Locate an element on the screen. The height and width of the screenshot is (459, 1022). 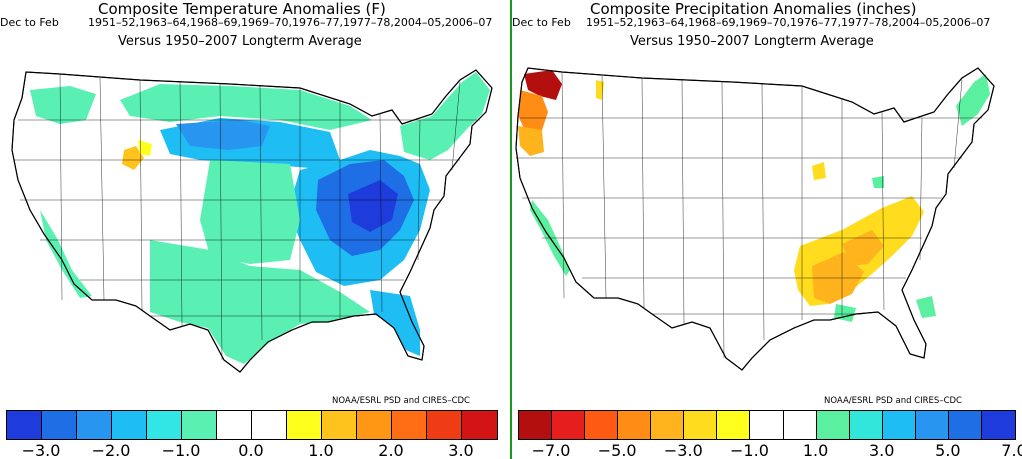
panel-divider is located at coordinates (511, 229).